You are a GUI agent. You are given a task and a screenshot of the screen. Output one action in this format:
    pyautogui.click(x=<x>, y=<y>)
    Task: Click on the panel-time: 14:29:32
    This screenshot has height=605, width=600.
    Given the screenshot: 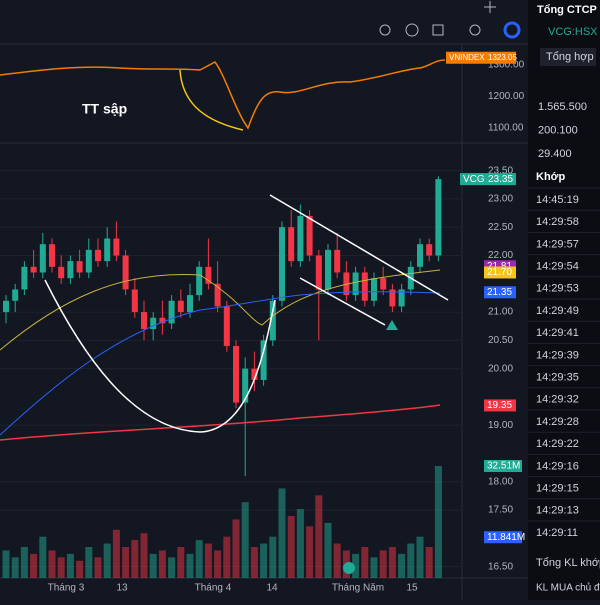 What is the action you would take?
    pyautogui.click(x=557, y=400)
    